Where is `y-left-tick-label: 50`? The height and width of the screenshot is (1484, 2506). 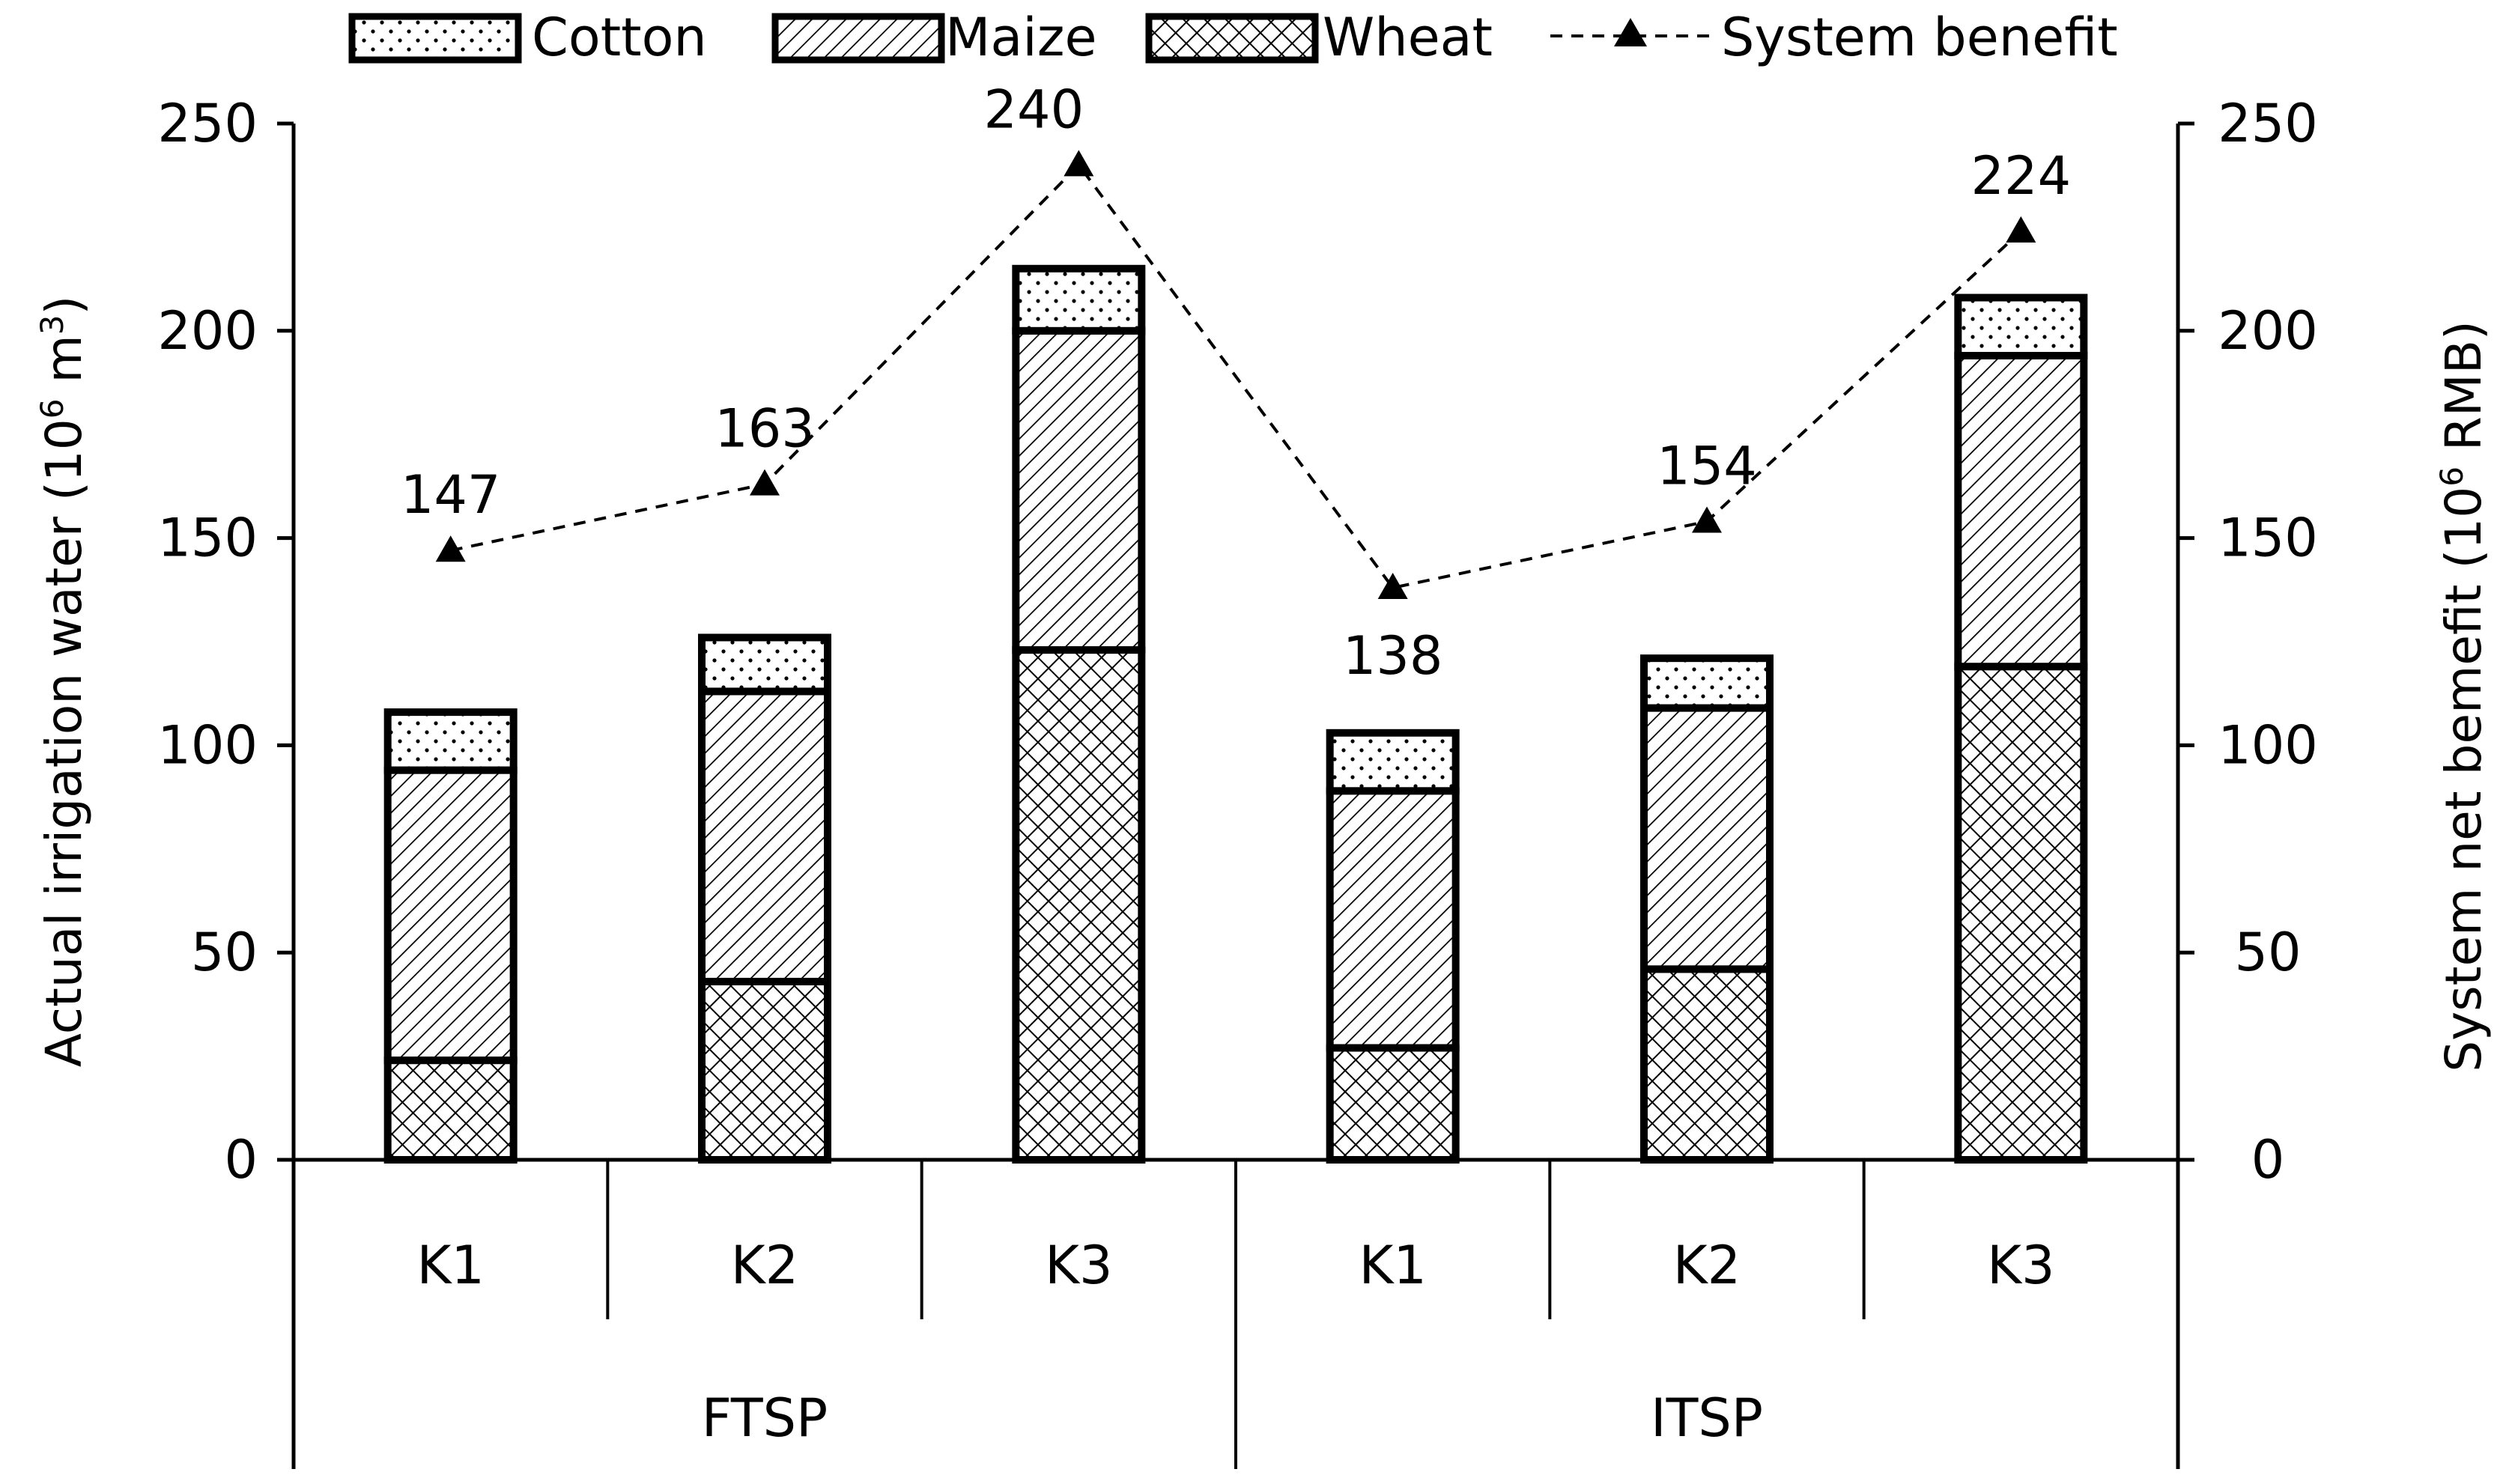
y-left-tick-label: 50 is located at coordinates (224, 952).